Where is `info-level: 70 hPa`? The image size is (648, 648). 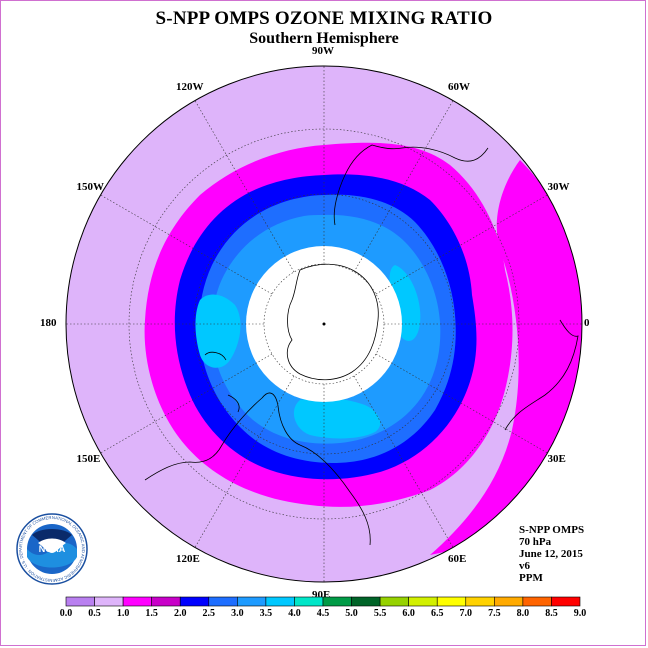
info-level: 70 hPa is located at coordinates (535, 542).